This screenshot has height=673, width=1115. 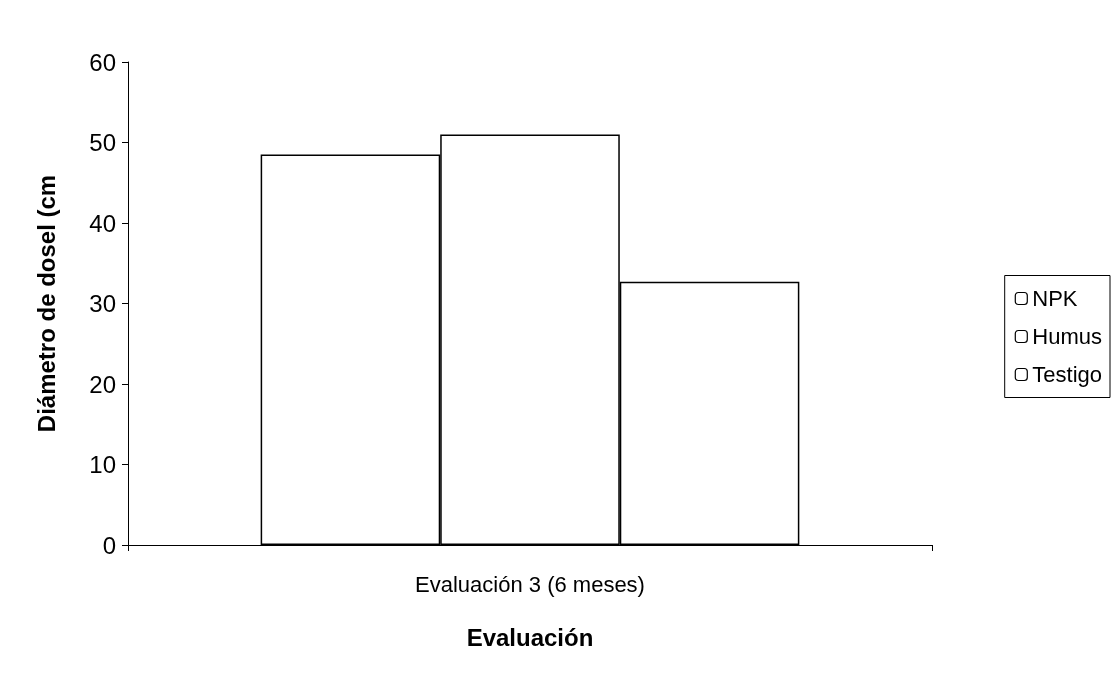 What do you see at coordinates (102, 142) in the screenshot?
I see `y-tick-label: 50` at bounding box center [102, 142].